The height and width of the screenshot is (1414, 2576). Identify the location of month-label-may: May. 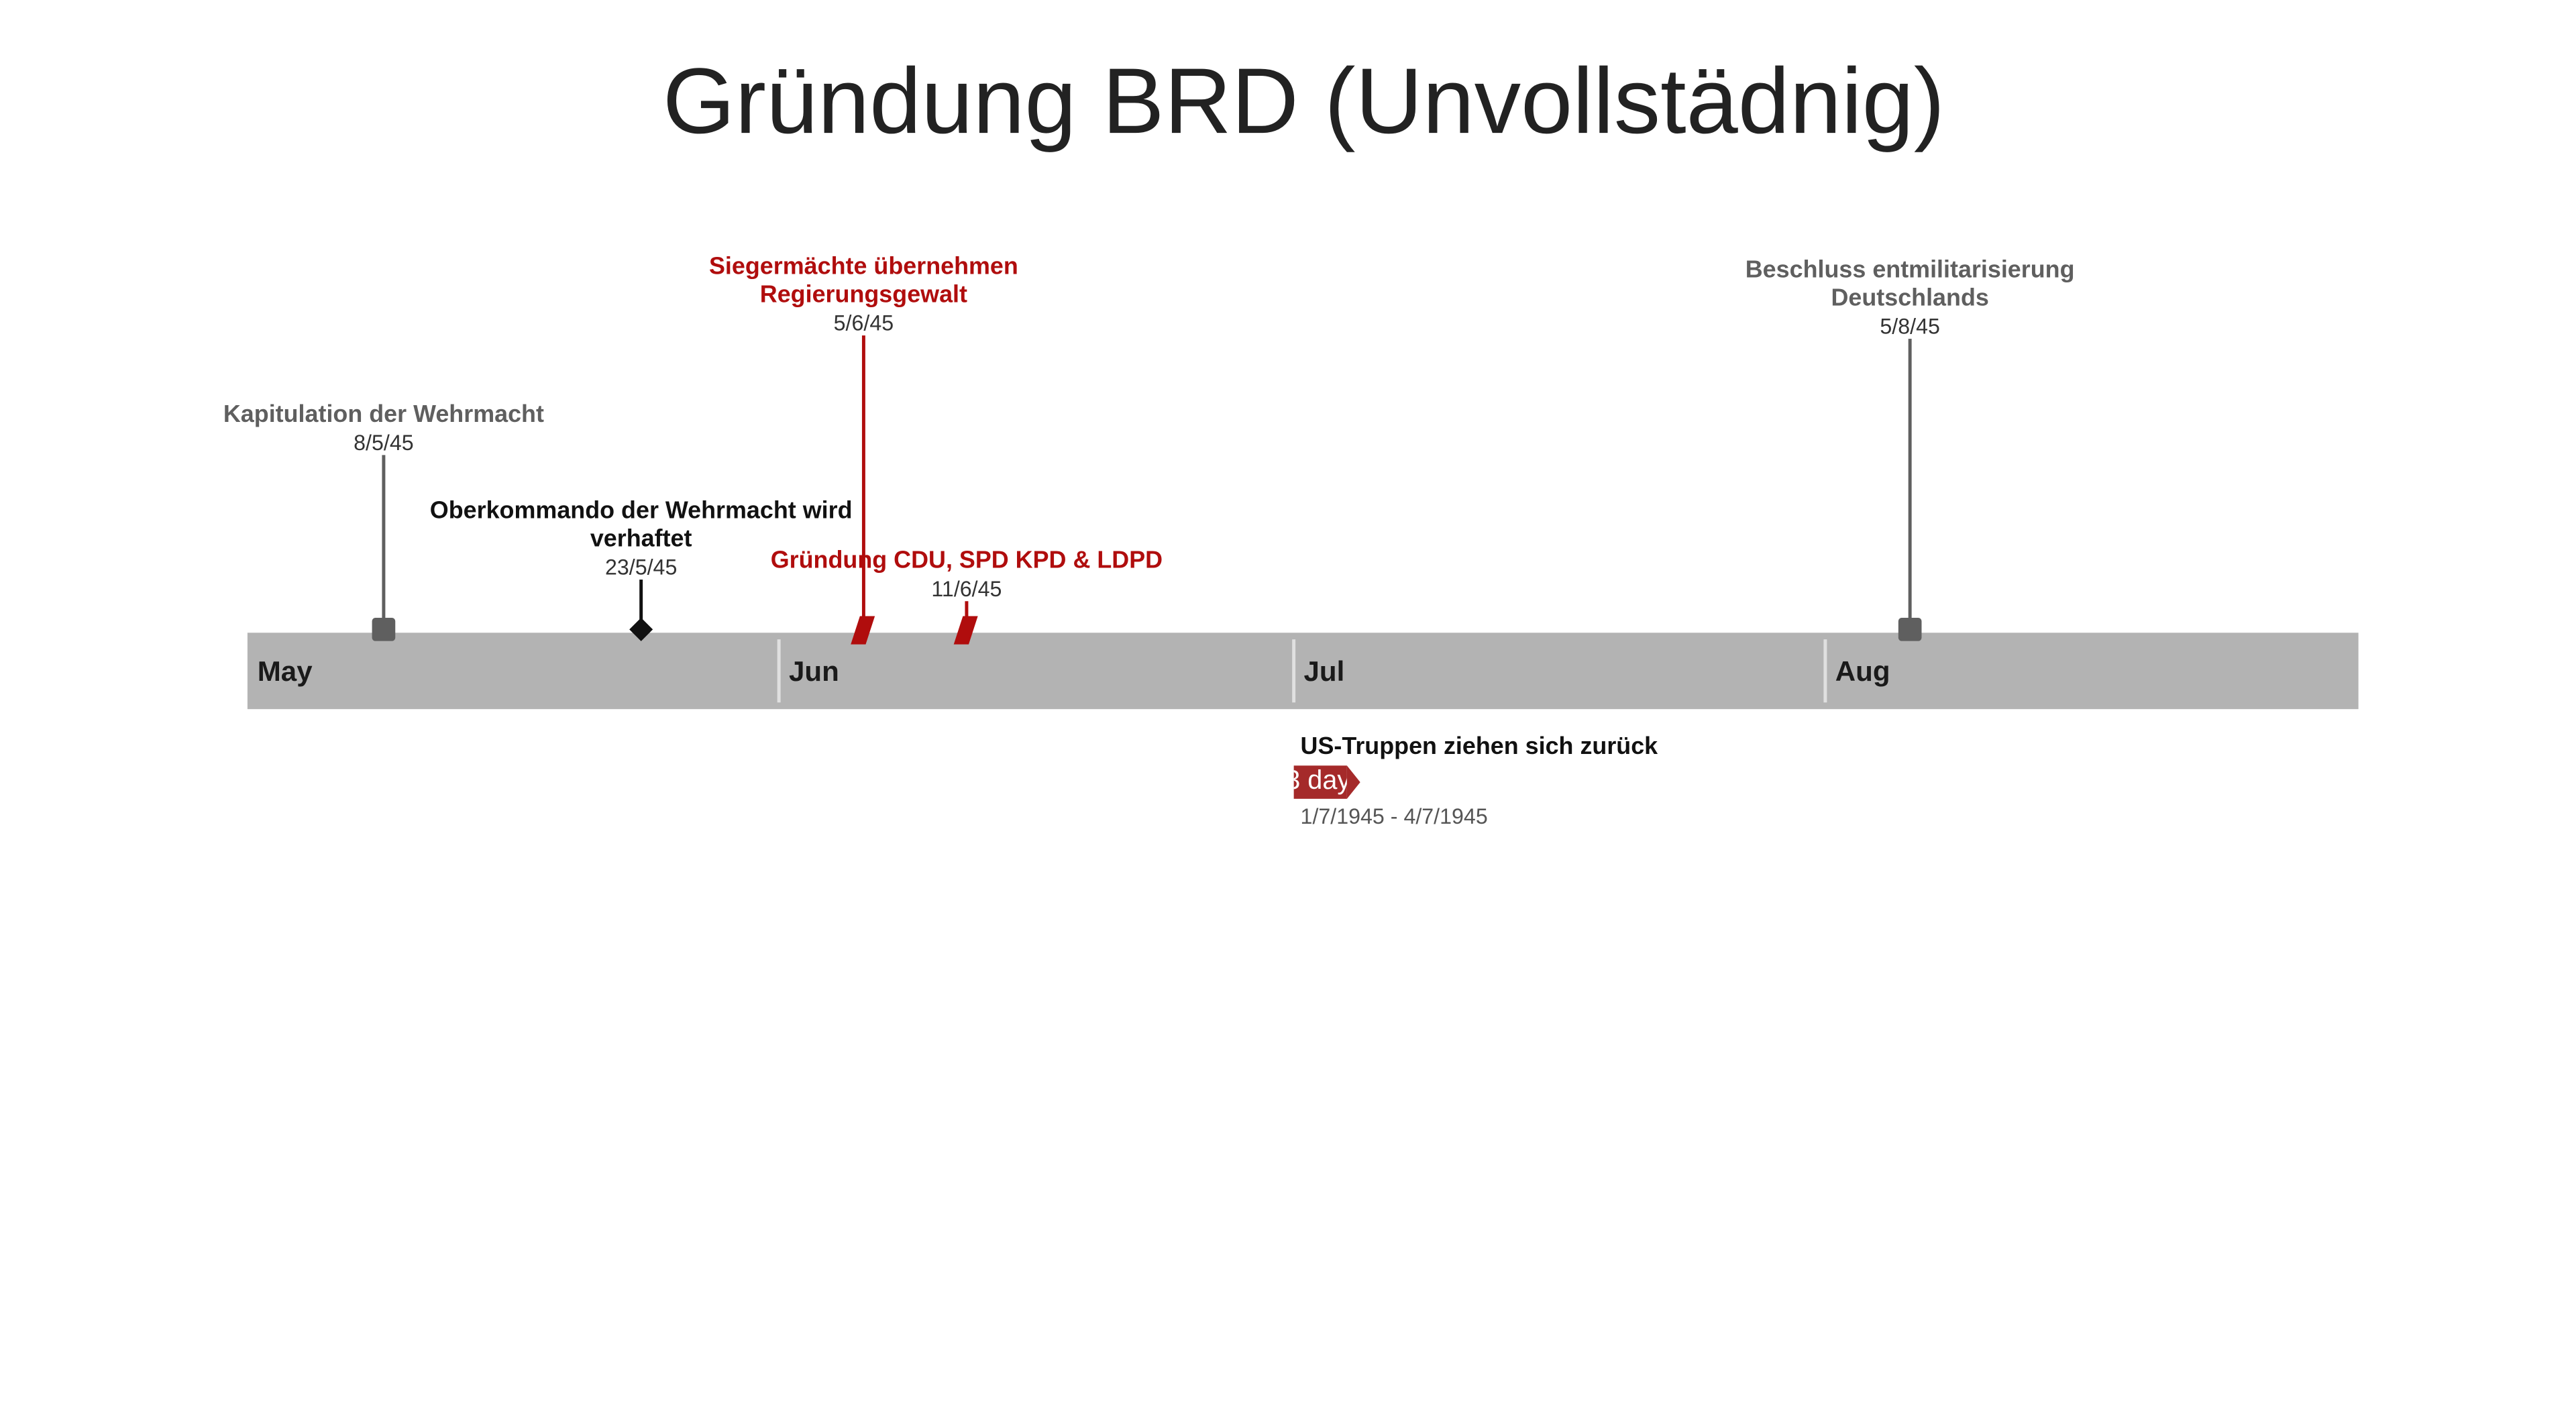
(285, 671).